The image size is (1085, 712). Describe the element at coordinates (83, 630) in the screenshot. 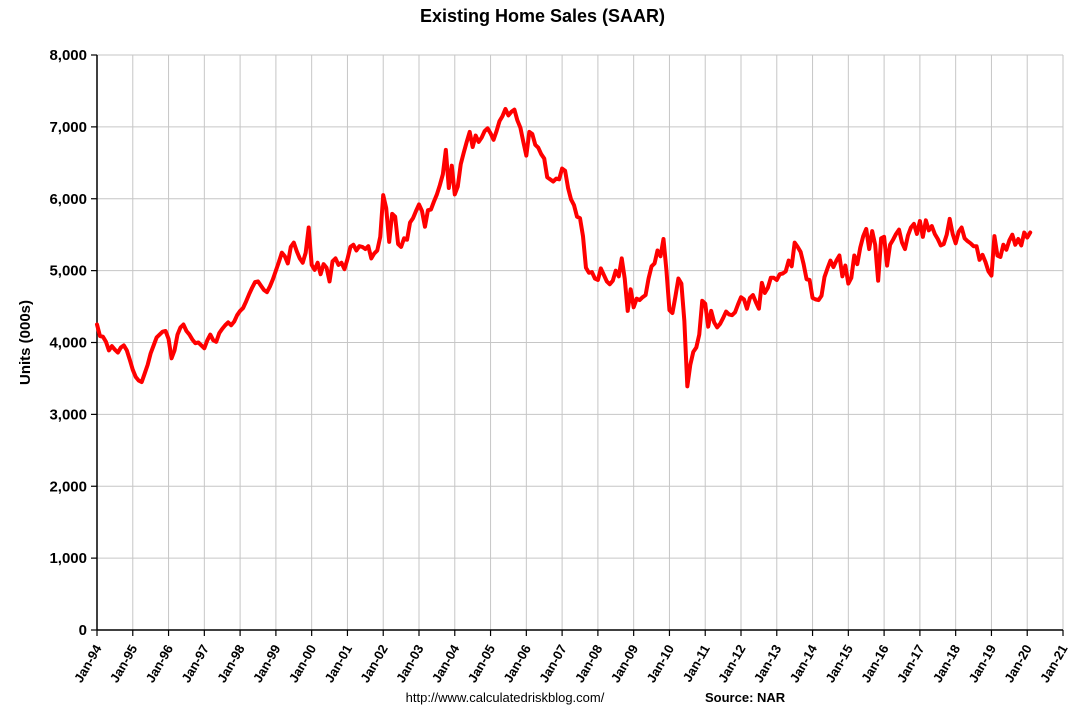

I see `svg-text: 0` at that location.